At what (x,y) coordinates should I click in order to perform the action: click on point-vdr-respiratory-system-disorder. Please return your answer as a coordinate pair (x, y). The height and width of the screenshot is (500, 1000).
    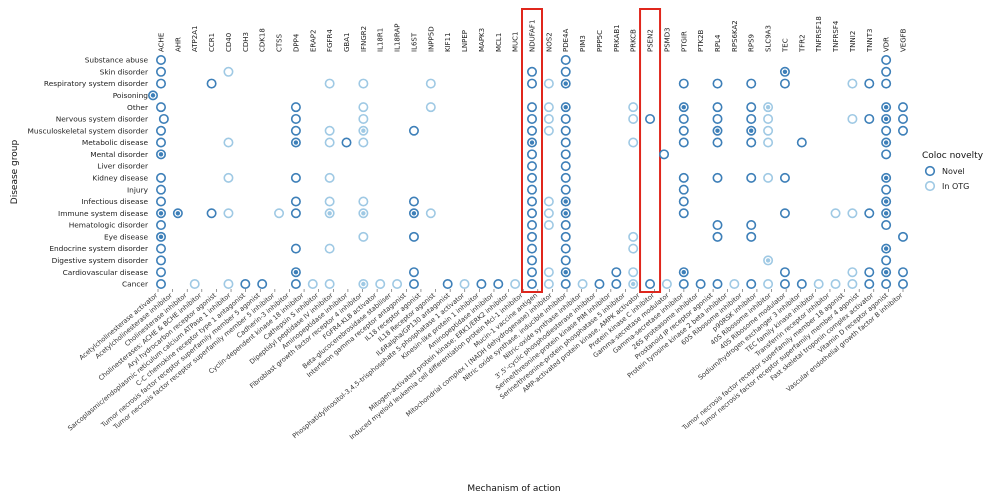
    Looking at the image, I should click on (886, 83).